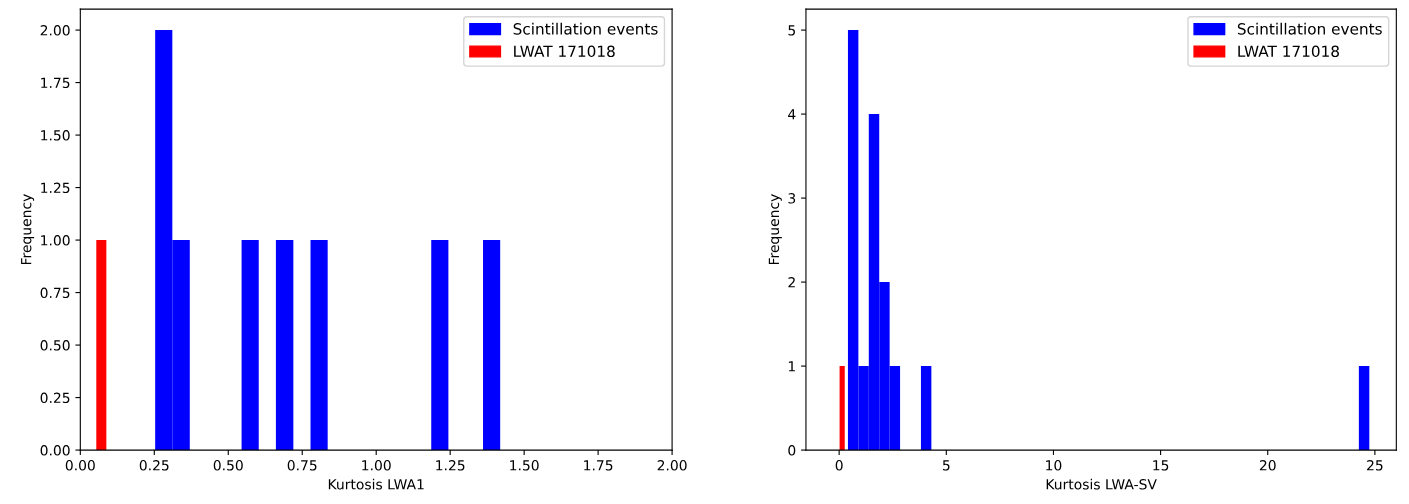 This screenshot has height=504, width=1409. Describe the element at coordinates (839, 465) in the screenshot. I see `x-tick-label: 0` at that location.